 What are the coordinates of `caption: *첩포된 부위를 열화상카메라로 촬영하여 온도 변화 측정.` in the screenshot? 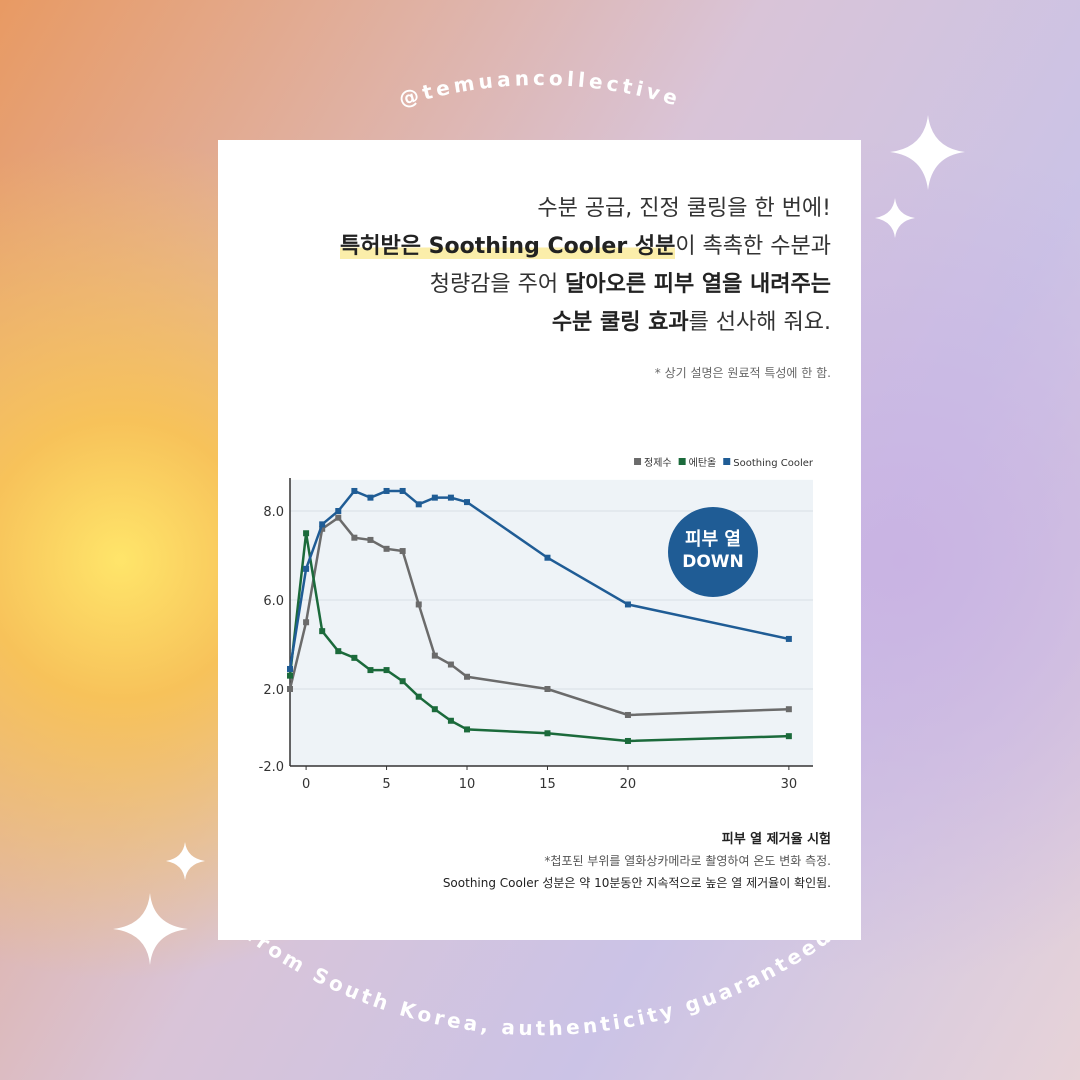 It's located at (687, 861).